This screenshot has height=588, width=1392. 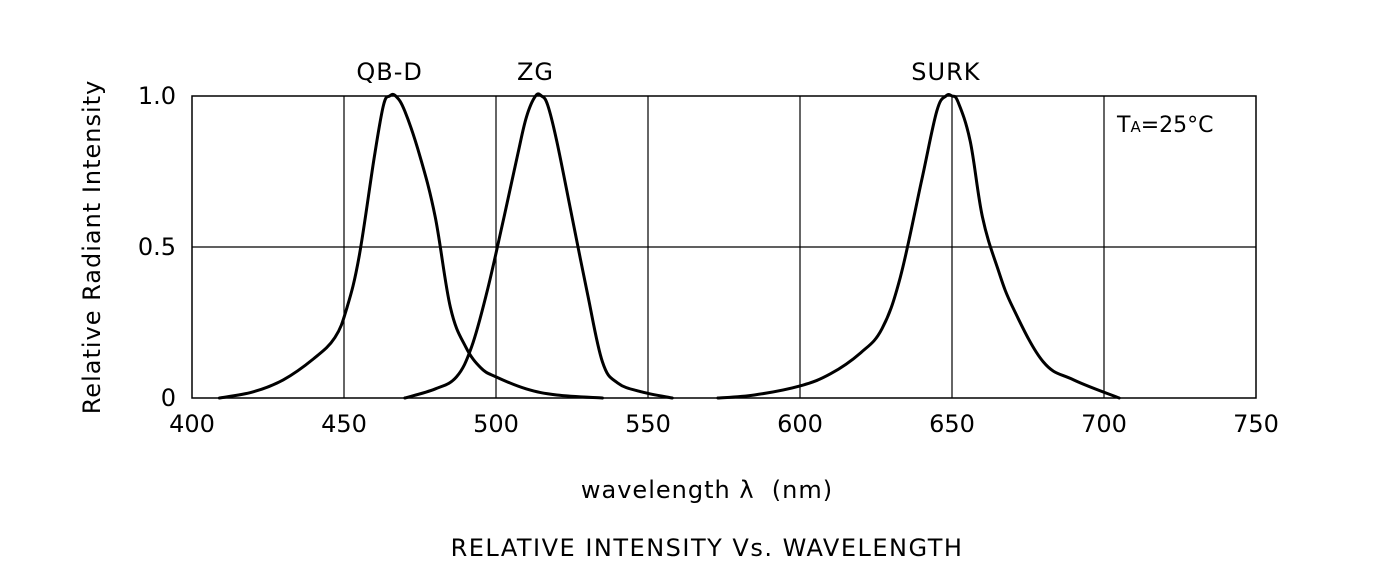 What do you see at coordinates (707, 548) in the screenshot?
I see `chart-title: RELATIVE INTENSITY Vs. WAVELENGTH` at bounding box center [707, 548].